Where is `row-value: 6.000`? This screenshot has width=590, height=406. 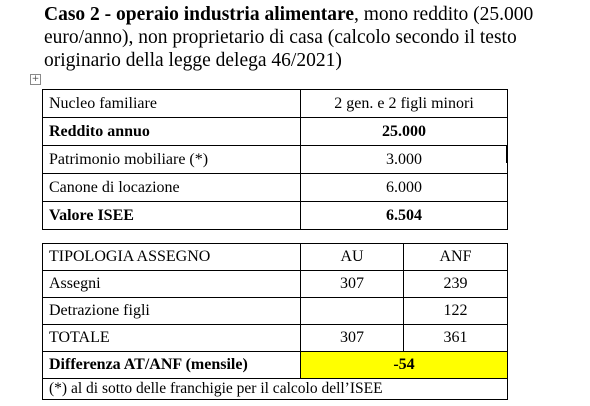
row-value: 6.000 is located at coordinates (404, 188).